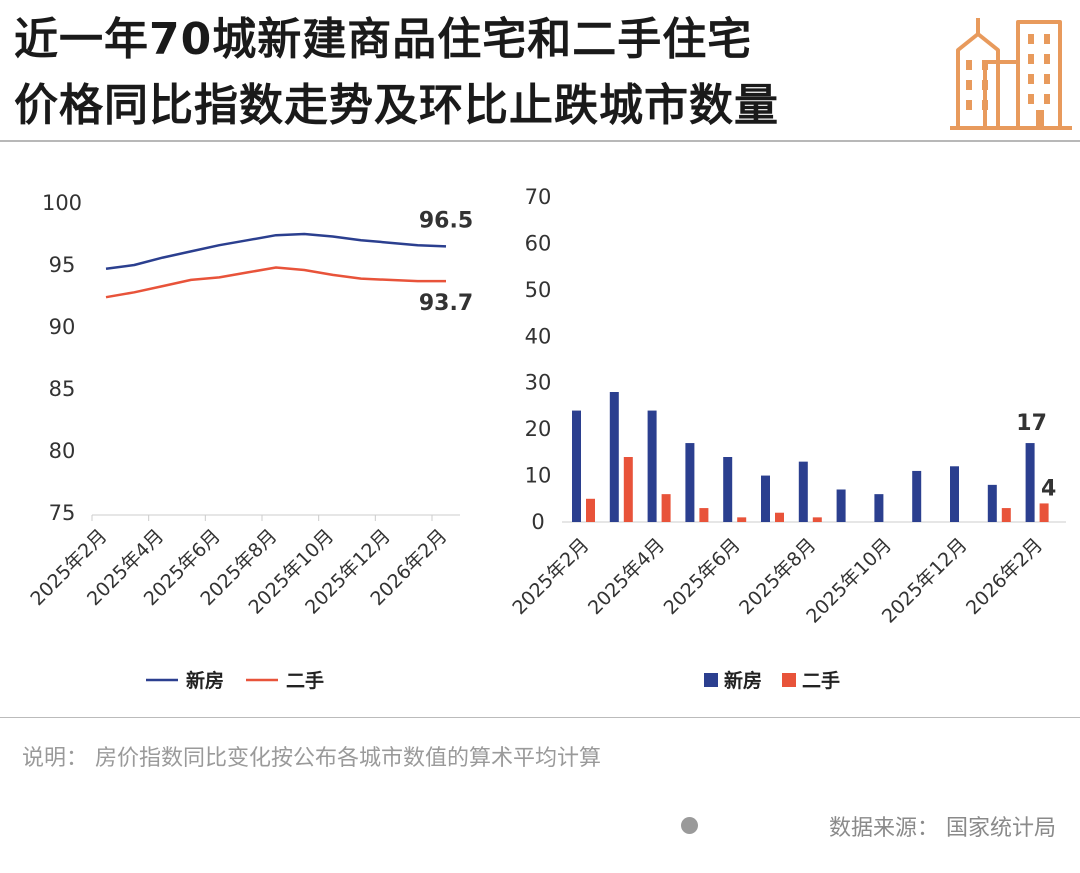 This screenshot has height=873, width=1080. What do you see at coordinates (1011, 74) in the screenshot?
I see `buildings-icon` at bounding box center [1011, 74].